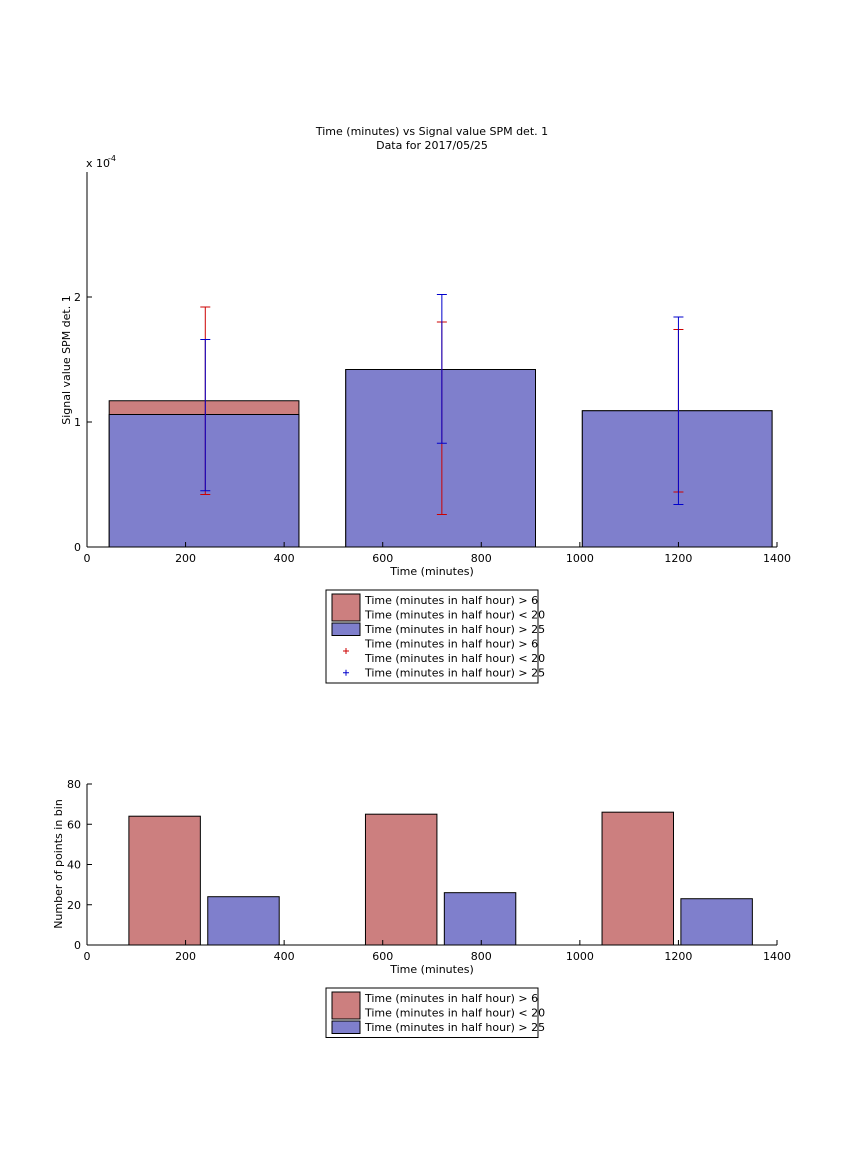 The image size is (864, 1152). What do you see at coordinates (432, 145) in the screenshot?
I see `chart-subtitle: Data for 2017/05/25` at bounding box center [432, 145].